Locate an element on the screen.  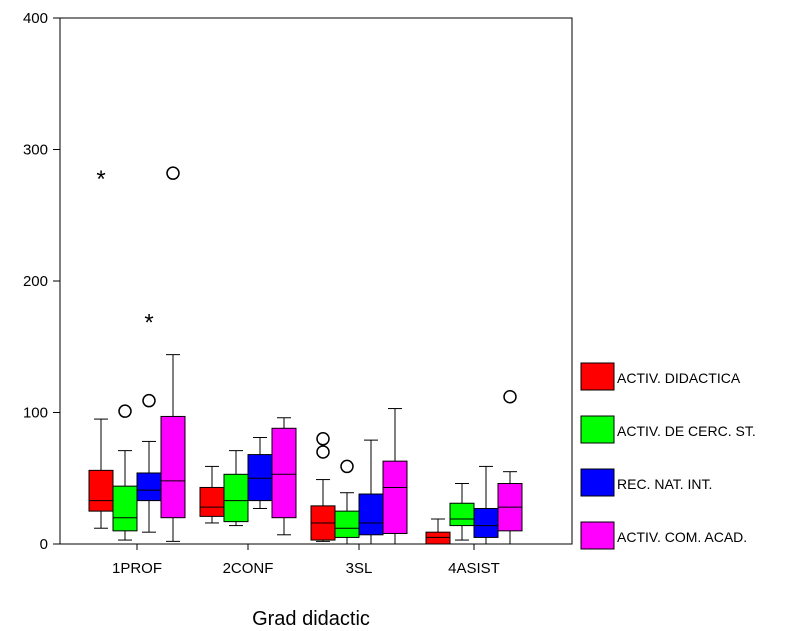
legend-label: REC. NAT. INT. is located at coordinates (664, 484).